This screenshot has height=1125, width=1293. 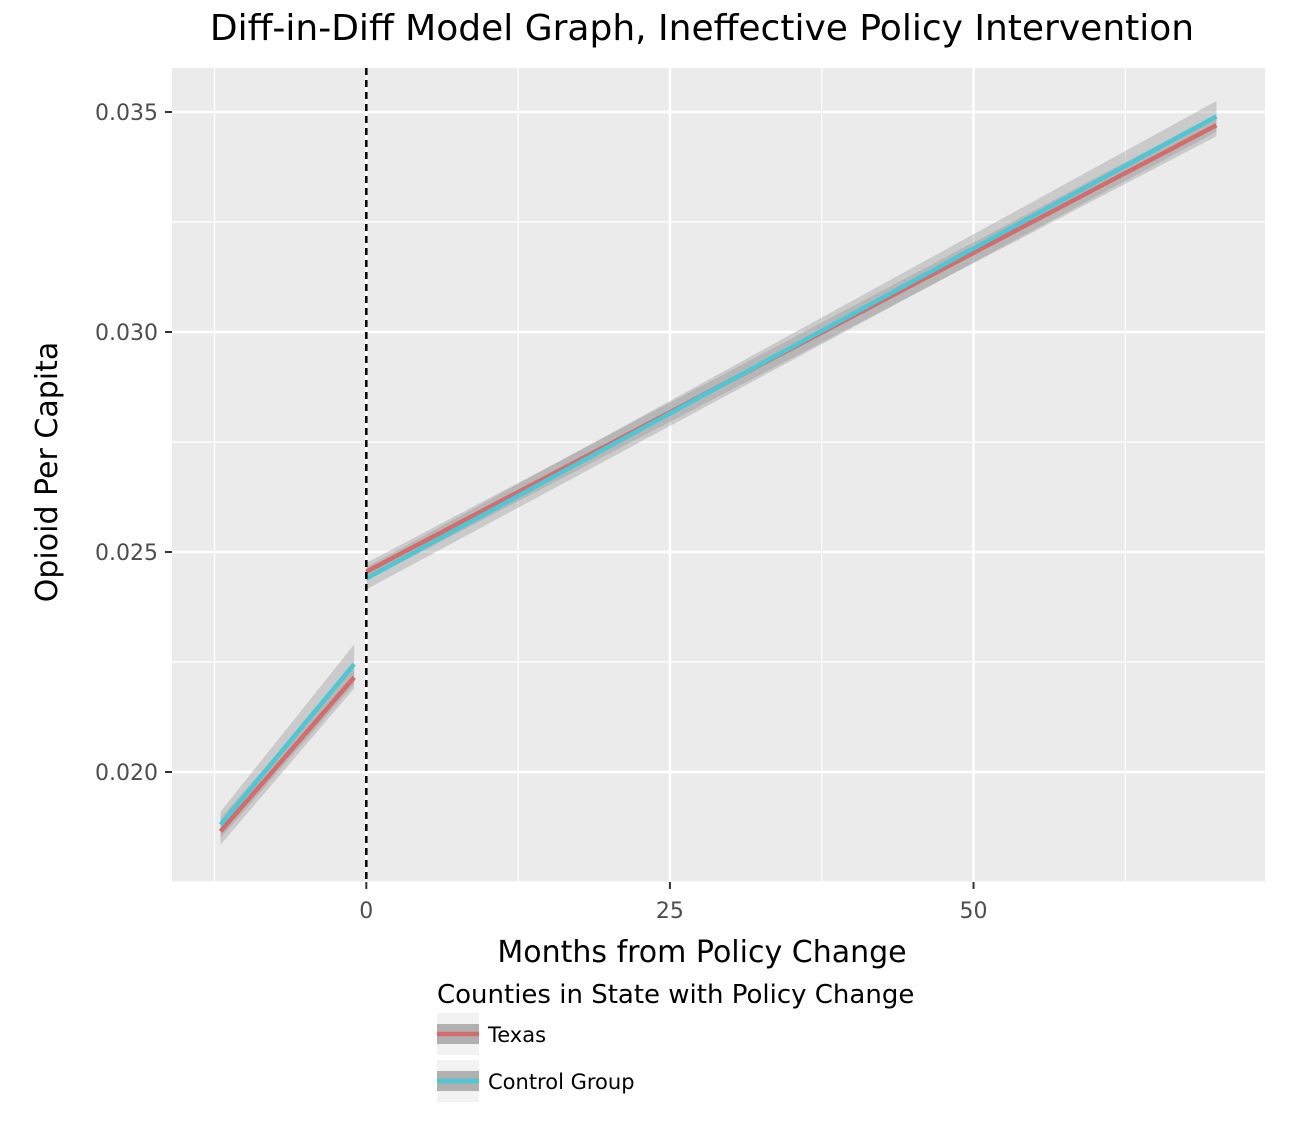 I want to click on control-group-line, so click(x=287, y=744).